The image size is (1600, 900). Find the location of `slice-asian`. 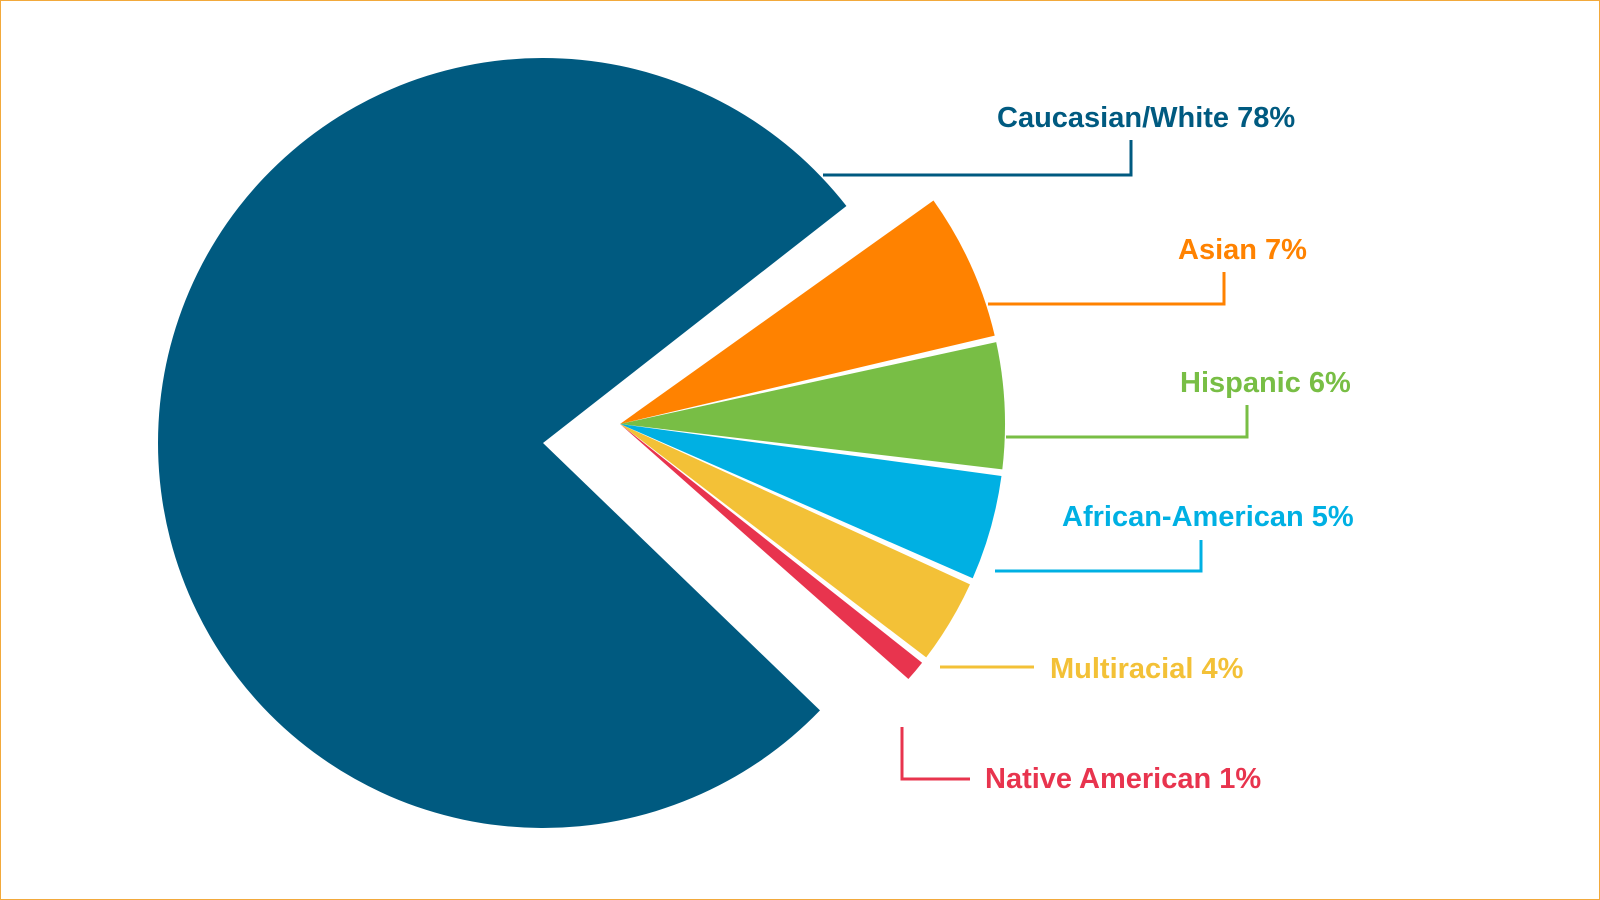

slice-asian is located at coordinates (807, 312).